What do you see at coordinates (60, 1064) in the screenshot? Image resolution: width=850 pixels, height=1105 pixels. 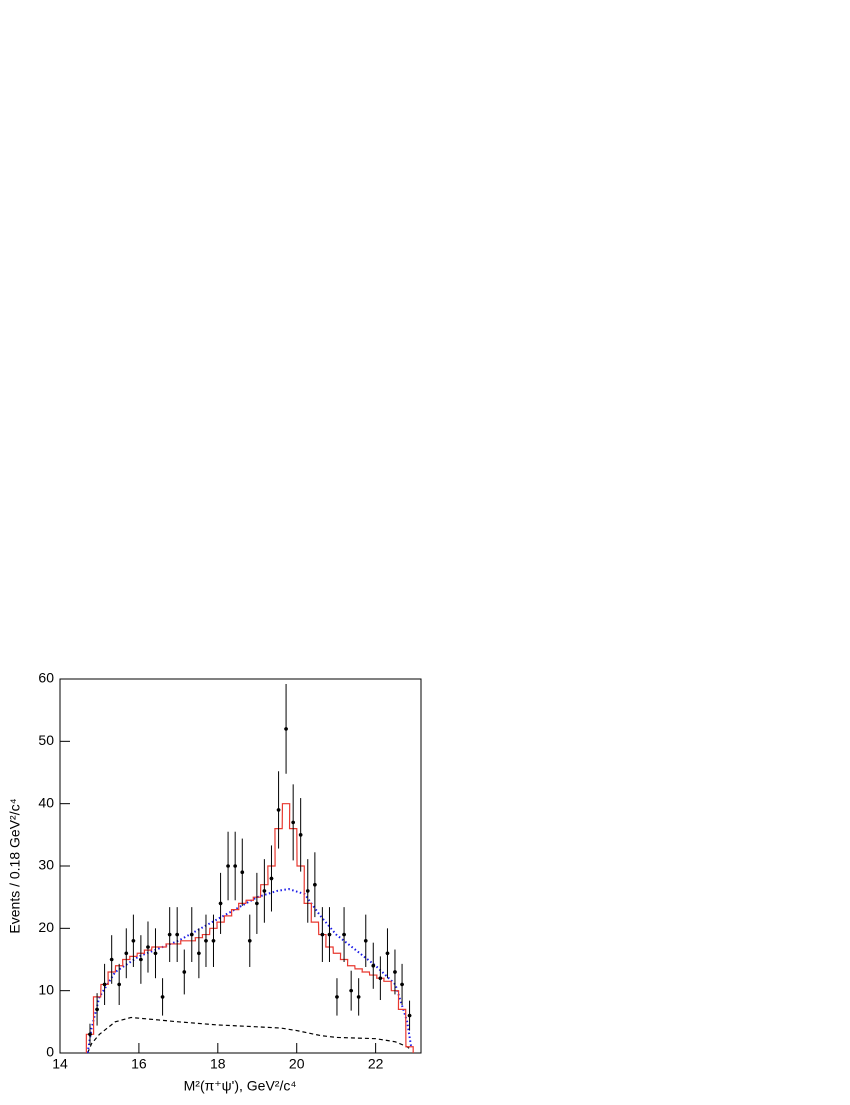 I see `x-tick-label: 14` at bounding box center [60, 1064].